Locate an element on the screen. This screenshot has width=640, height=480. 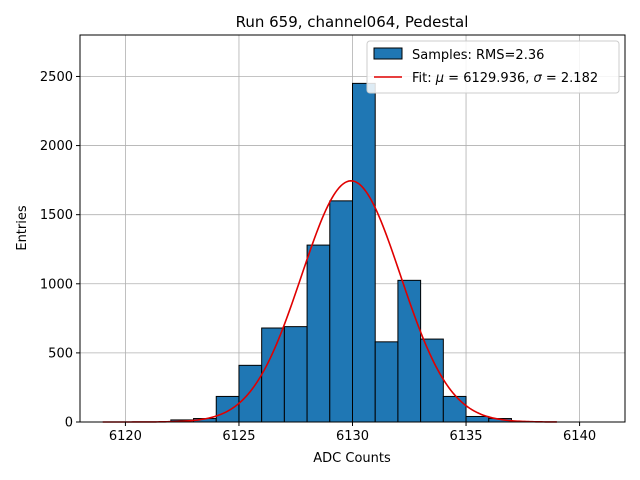
y-tick-label: 0 is located at coordinates (69, 423).